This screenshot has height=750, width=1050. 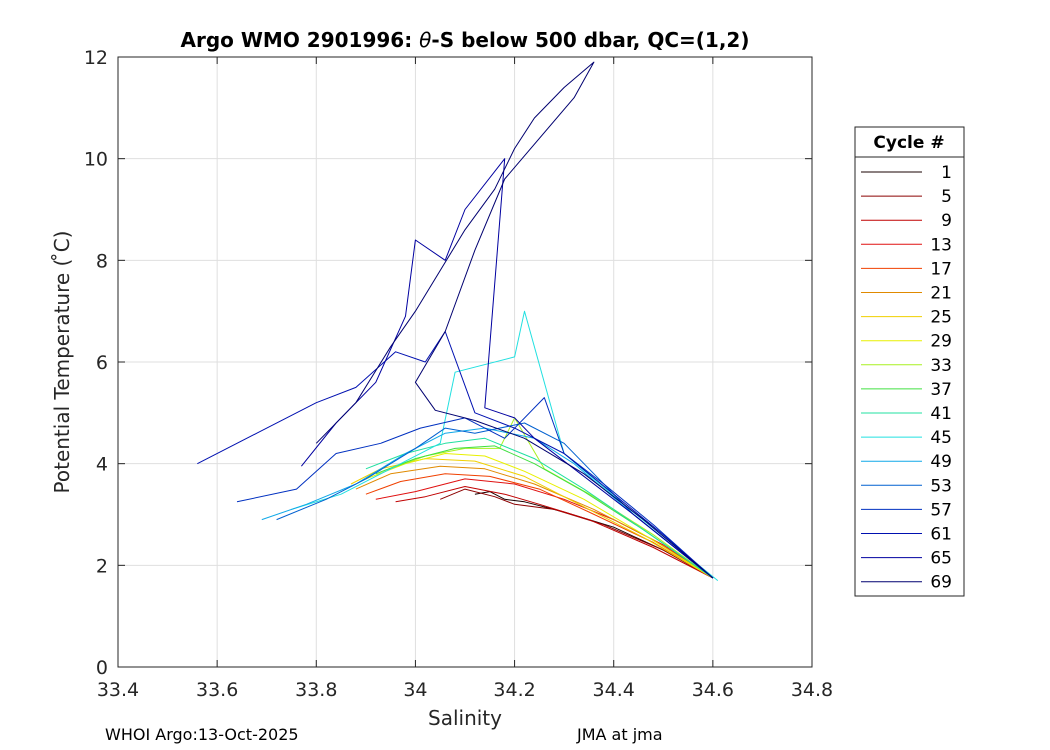 I want to click on legend-label-57: 57, so click(x=941, y=510).